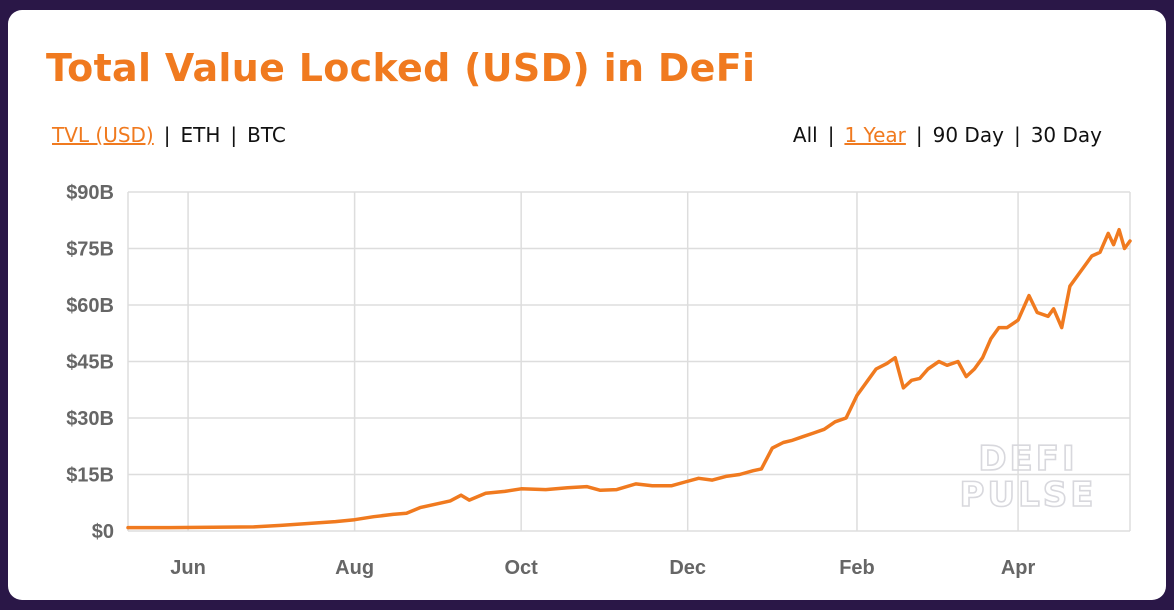  What do you see at coordinates (90, 419) in the screenshot?
I see `y-tick-label: $30B` at bounding box center [90, 419].